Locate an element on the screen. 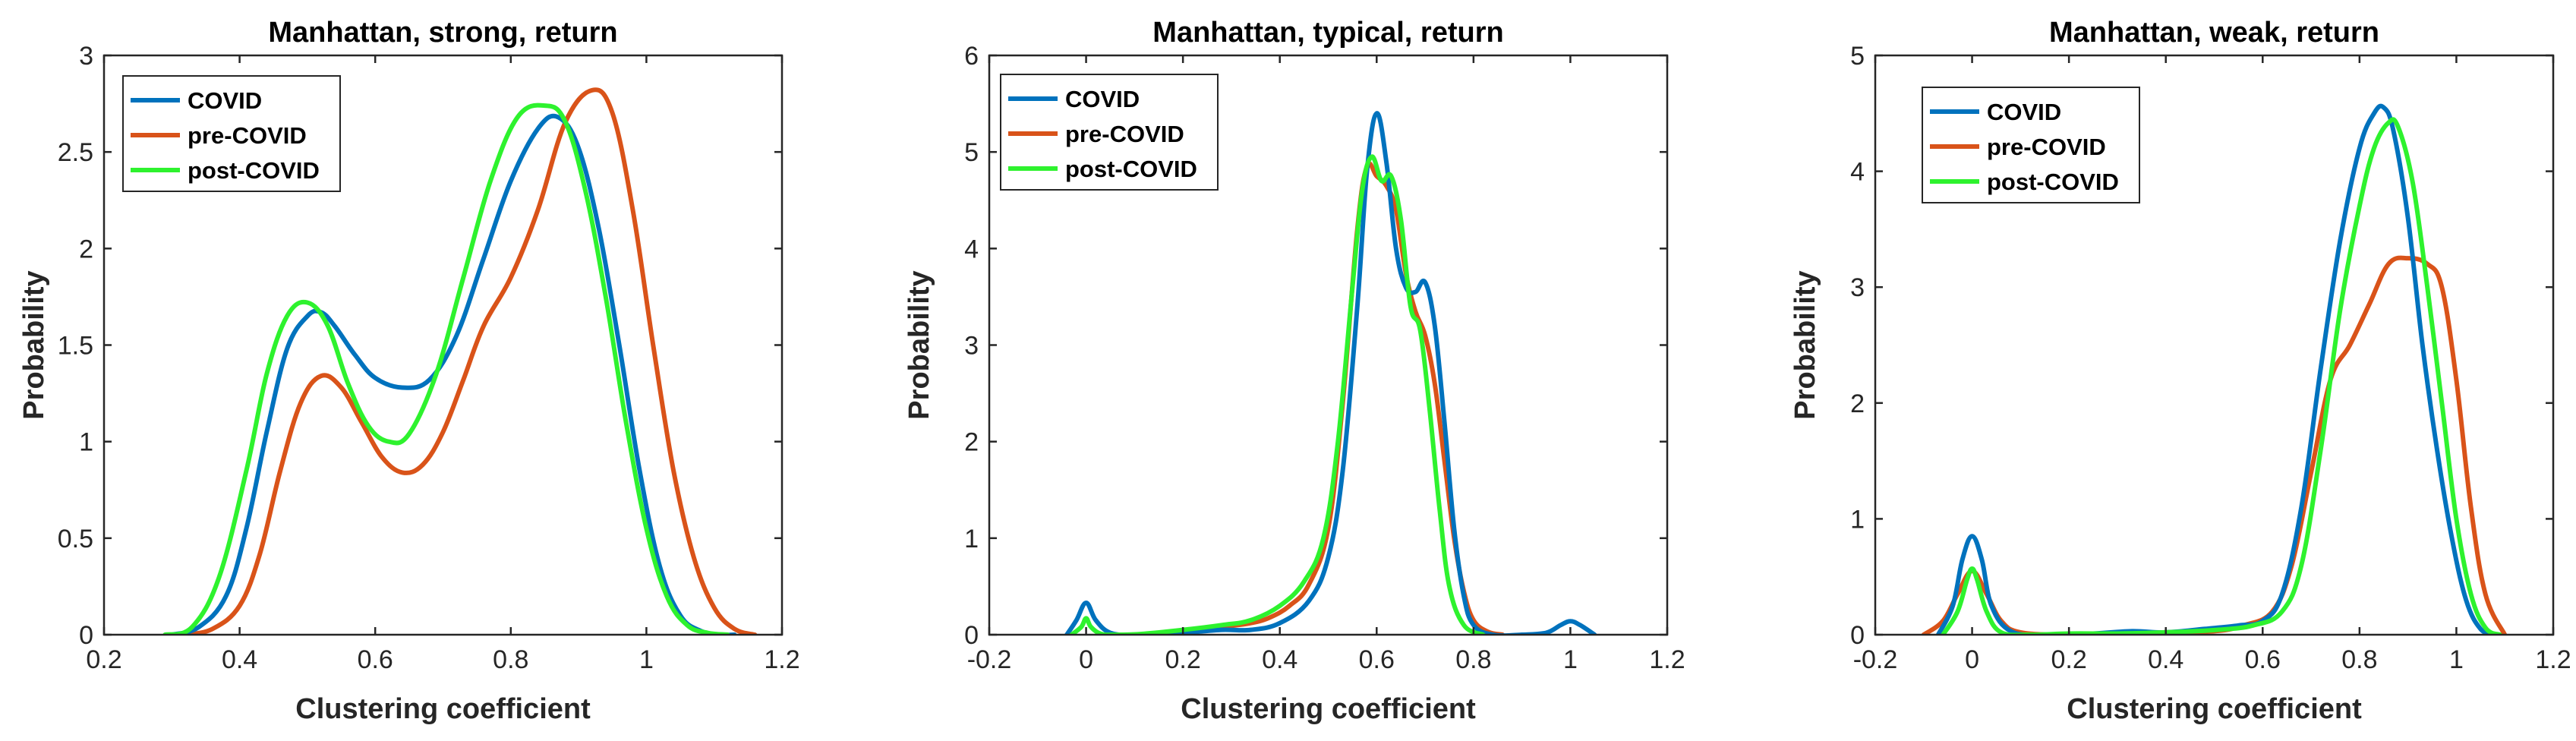 This screenshot has width=2576, height=741. chart-title: Manhattan, typical, return is located at coordinates (1327, 33).